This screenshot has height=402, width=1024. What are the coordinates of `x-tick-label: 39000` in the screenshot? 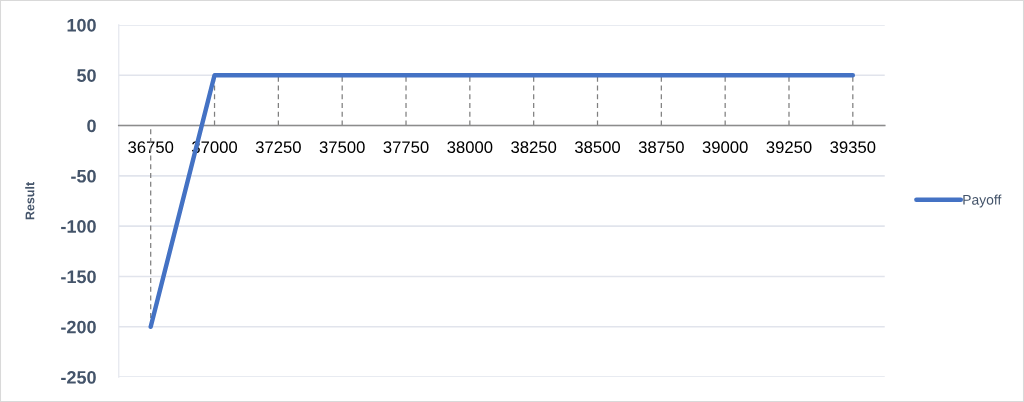 It's located at (725, 147).